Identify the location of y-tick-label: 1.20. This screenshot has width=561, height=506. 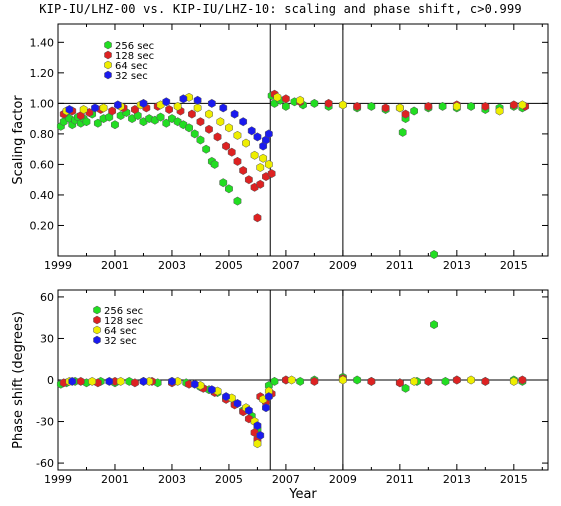
(42, 73).